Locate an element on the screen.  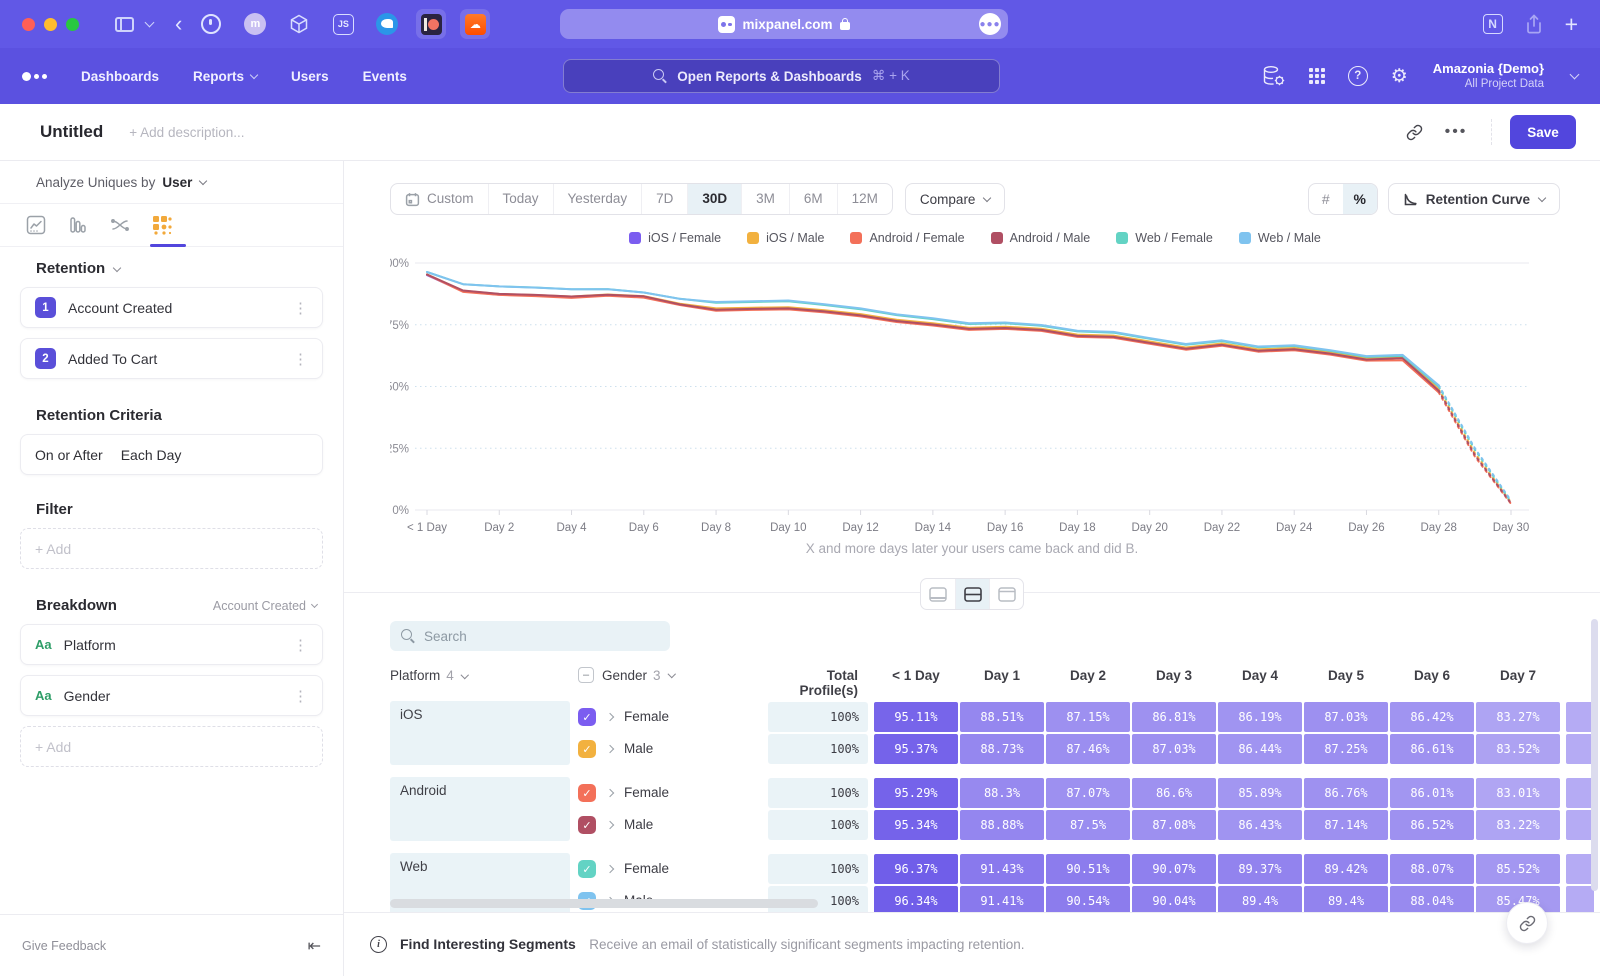
legend-item: Android / Female is located at coordinates (907, 238).